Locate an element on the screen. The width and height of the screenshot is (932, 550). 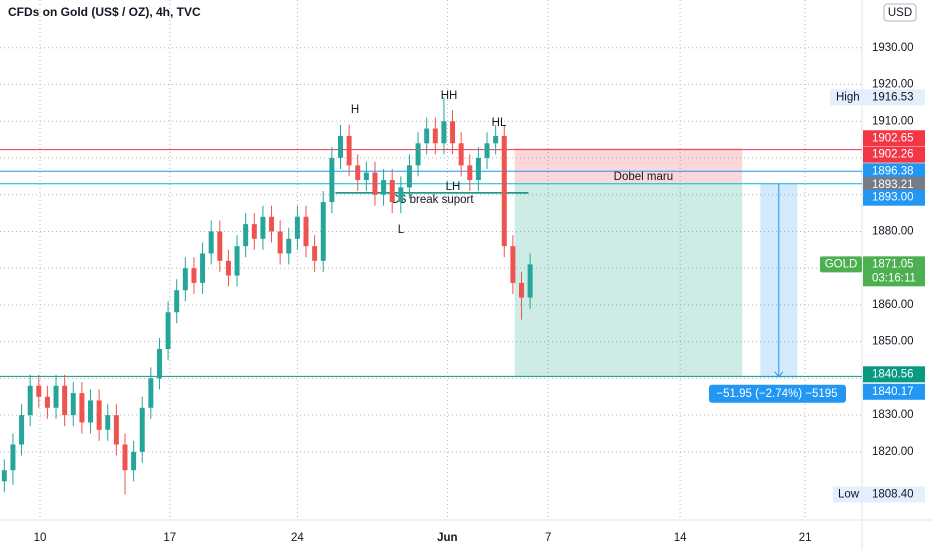
low-text: Low is located at coordinates (849, 495).